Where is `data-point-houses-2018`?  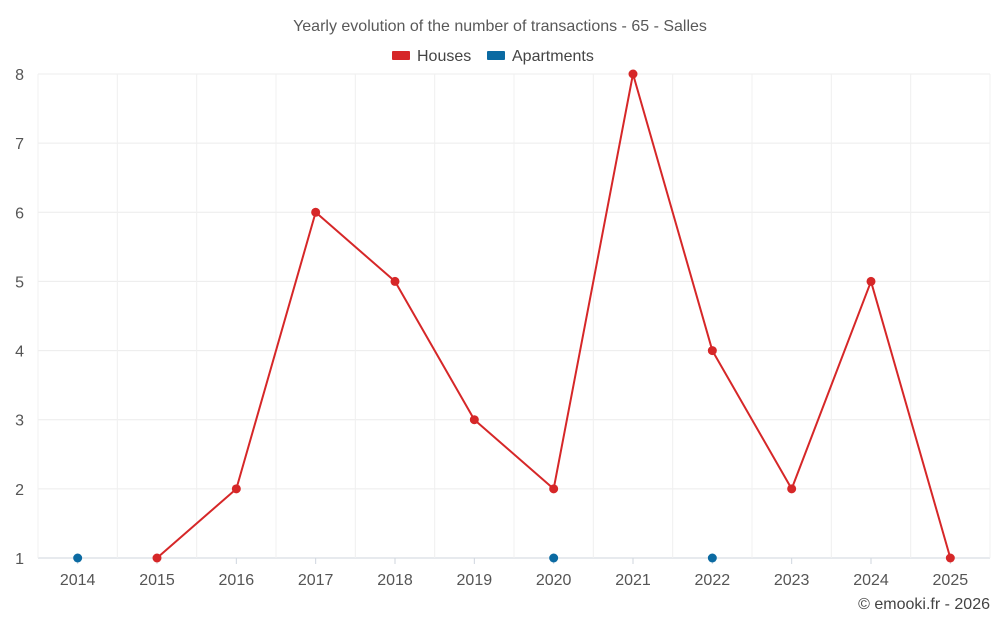
data-point-houses-2018 is located at coordinates (395, 281).